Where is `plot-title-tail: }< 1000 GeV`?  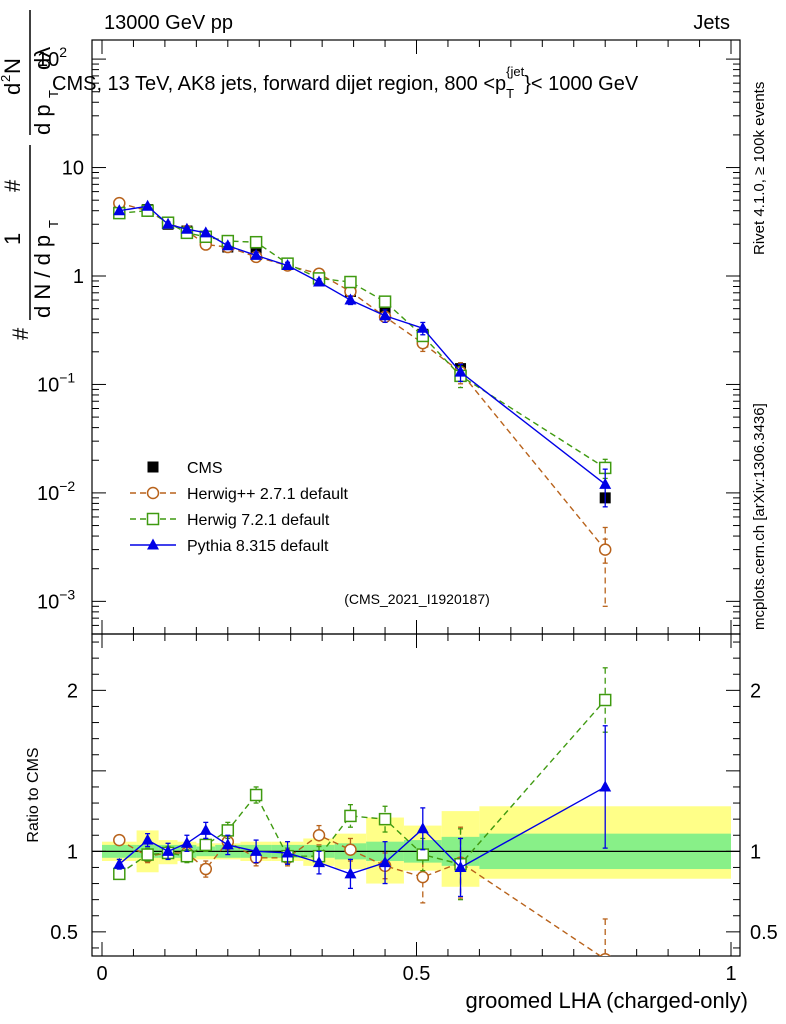 plot-title-tail: }< 1000 GeV is located at coordinates (581, 84).